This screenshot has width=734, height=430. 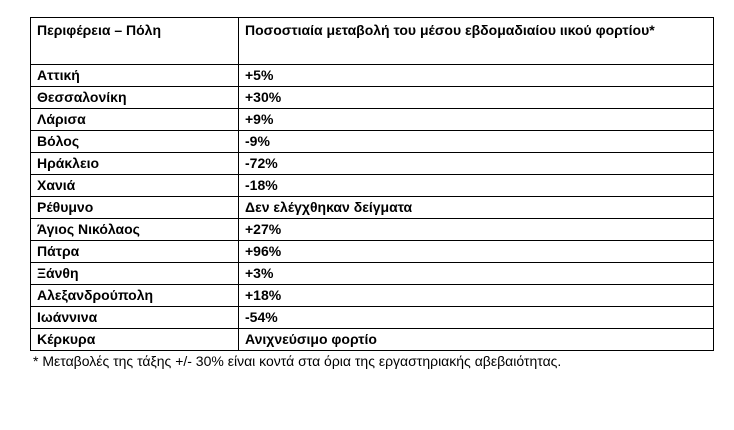 I want to click on table-row: Λάρισα +9%, so click(x=372, y=119).